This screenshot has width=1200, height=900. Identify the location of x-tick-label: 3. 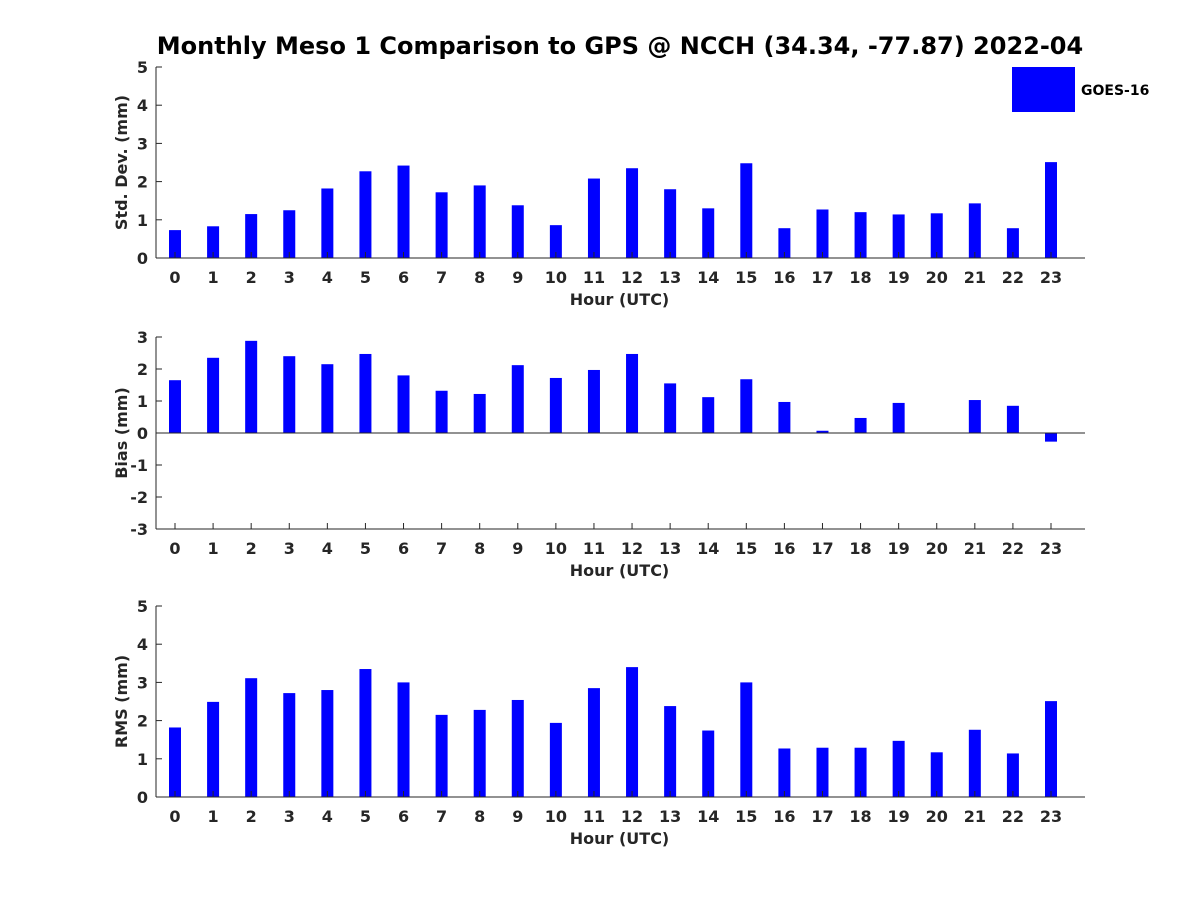
(289, 548).